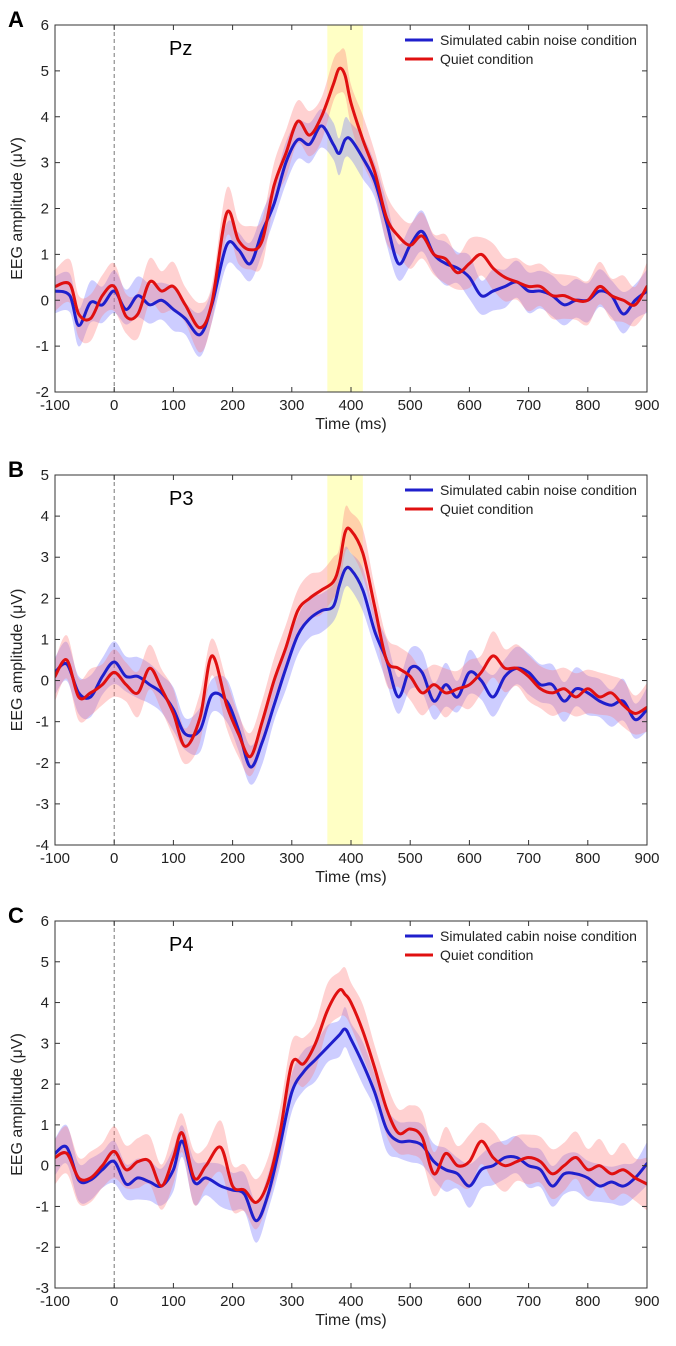 The height and width of the screenshot is (1346, 676). I want to click on panel-a-y-tick-label: 1, so click(45, 254).